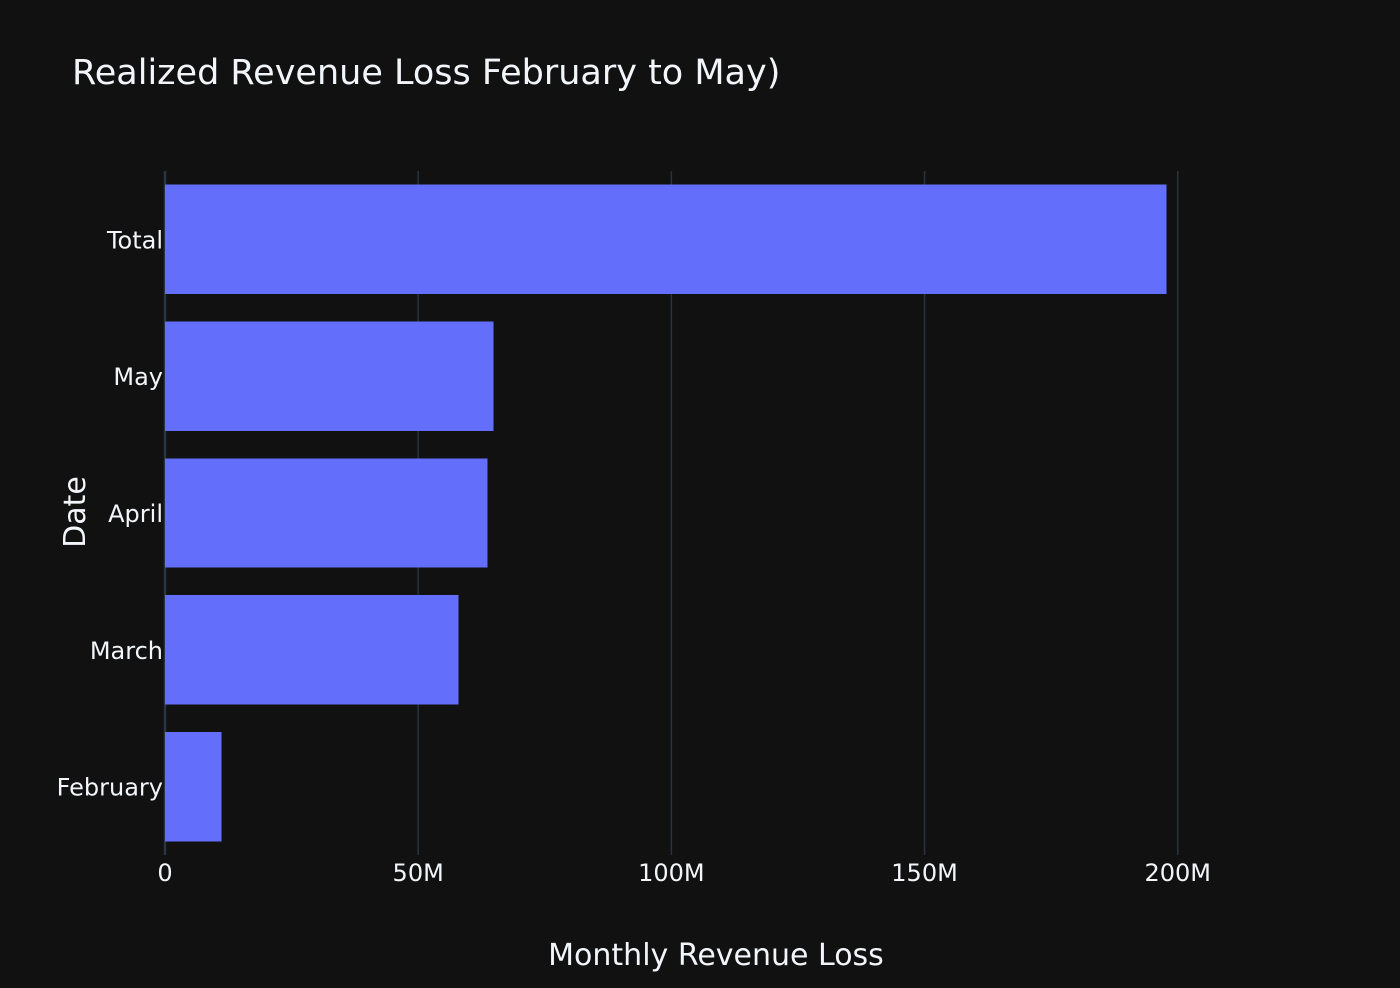 The width and height of the screenshot is (1400, 988). I want to click on y-tick-label: May, so click(138, 377).